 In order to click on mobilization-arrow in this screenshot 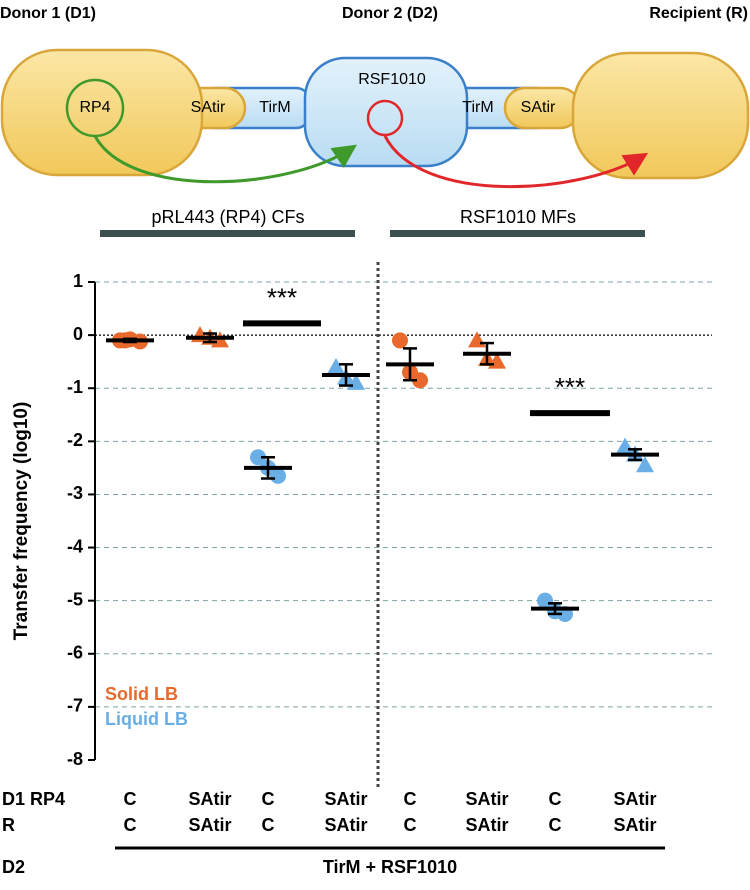, I will do `click(516, 161)`.